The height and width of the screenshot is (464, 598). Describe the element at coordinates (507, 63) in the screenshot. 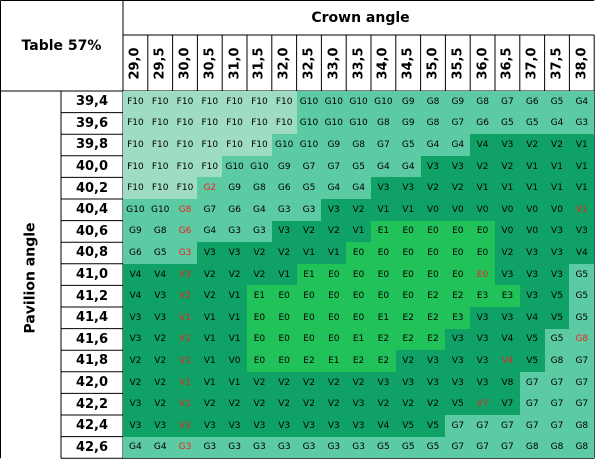

I see `crown-angle-header-text: 36,5` at that location.